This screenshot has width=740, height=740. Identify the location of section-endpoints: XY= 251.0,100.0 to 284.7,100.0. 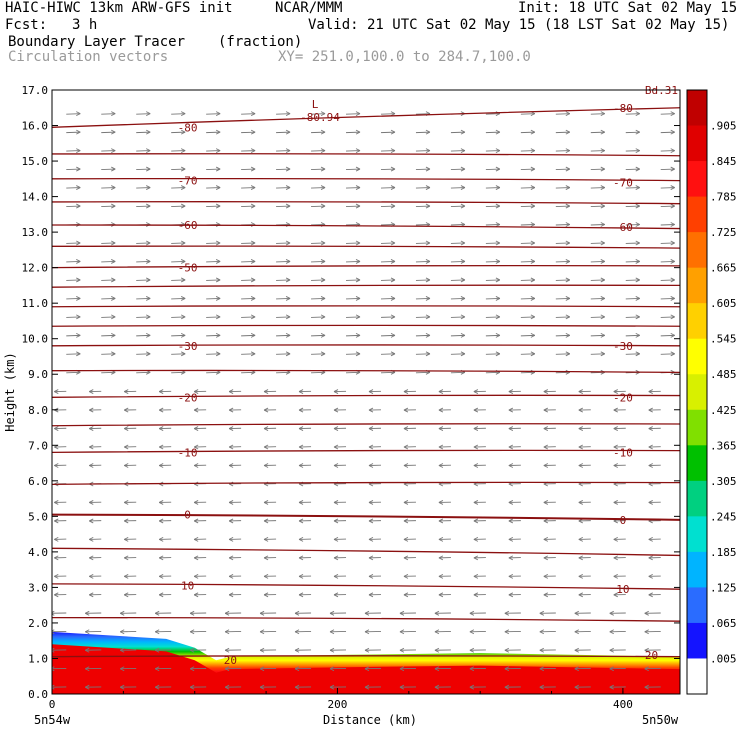
(404, 57).